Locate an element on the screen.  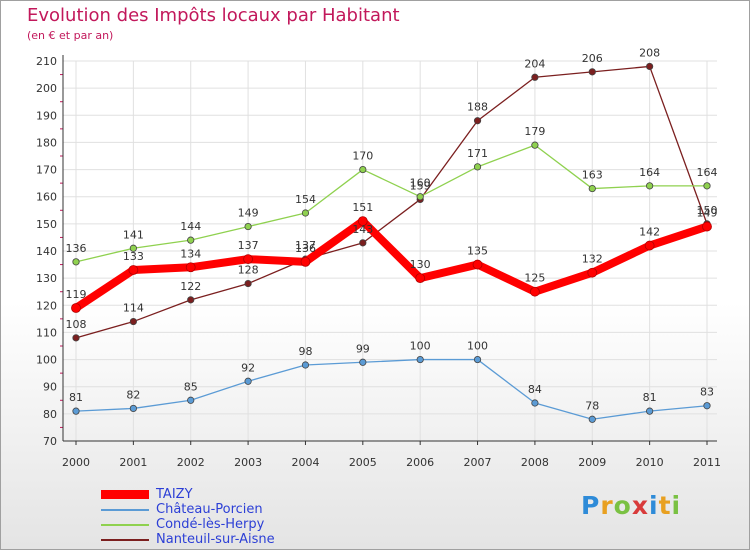
y-tick-label-80: 80 is located at coordinates (50, 414).